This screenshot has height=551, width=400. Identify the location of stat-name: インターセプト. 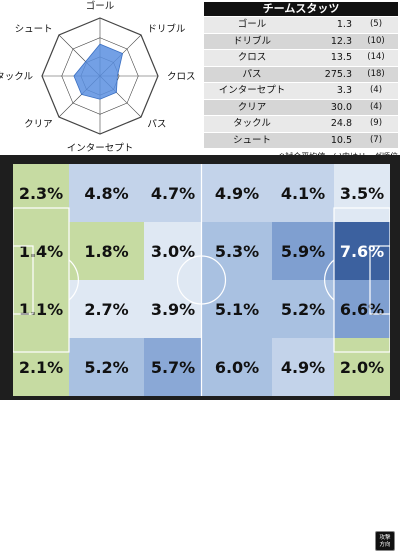
(252, 90).